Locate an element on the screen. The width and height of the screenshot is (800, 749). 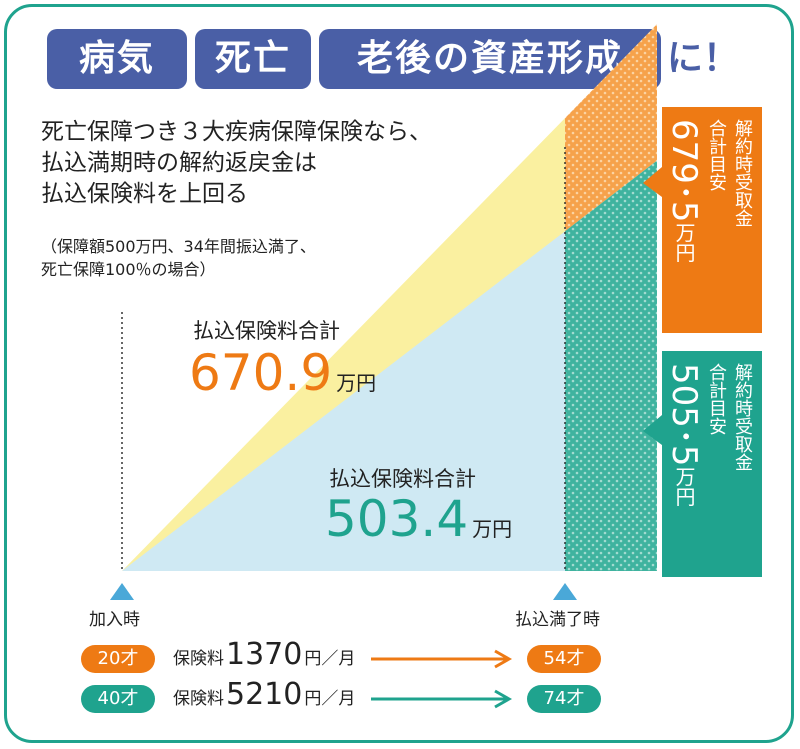
callout-pointer-orange is located at coordinates (652, 182).